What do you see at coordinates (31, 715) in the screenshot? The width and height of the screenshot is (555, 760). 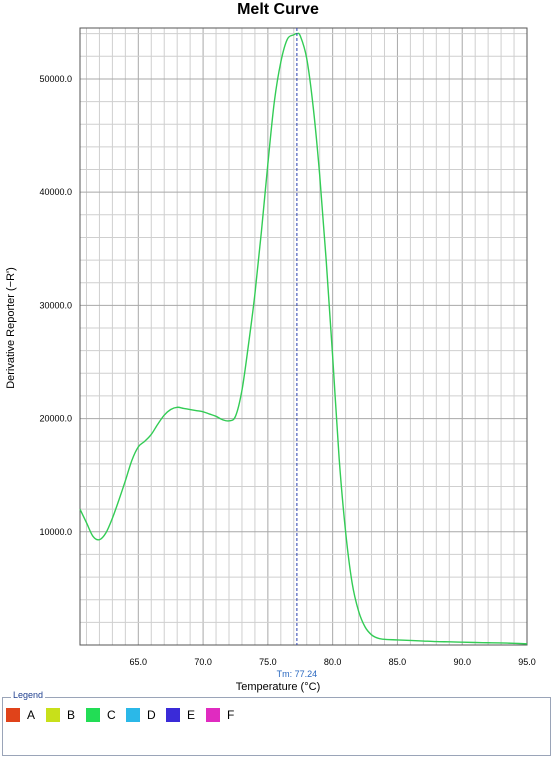 I see `legend-label: A` at bounding box center [31, 715].